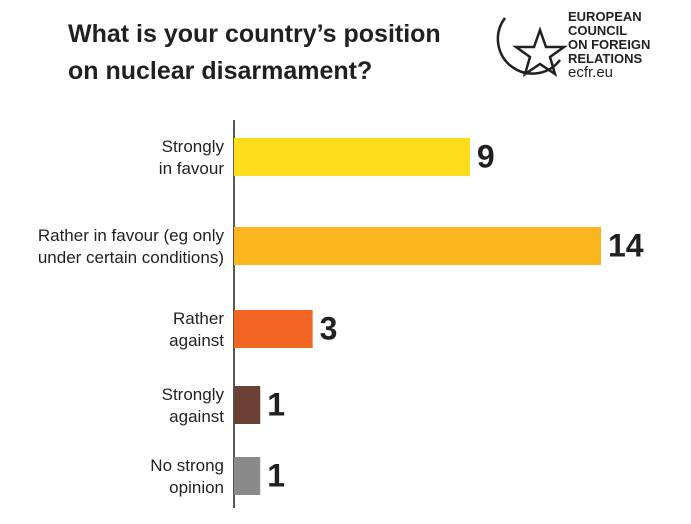 The height and width of the screenshot is (524, 691). Describe the element at coordinates (220, 71) in the screenshot. I see `chart-title: on nuclear disarmament?` at that location.